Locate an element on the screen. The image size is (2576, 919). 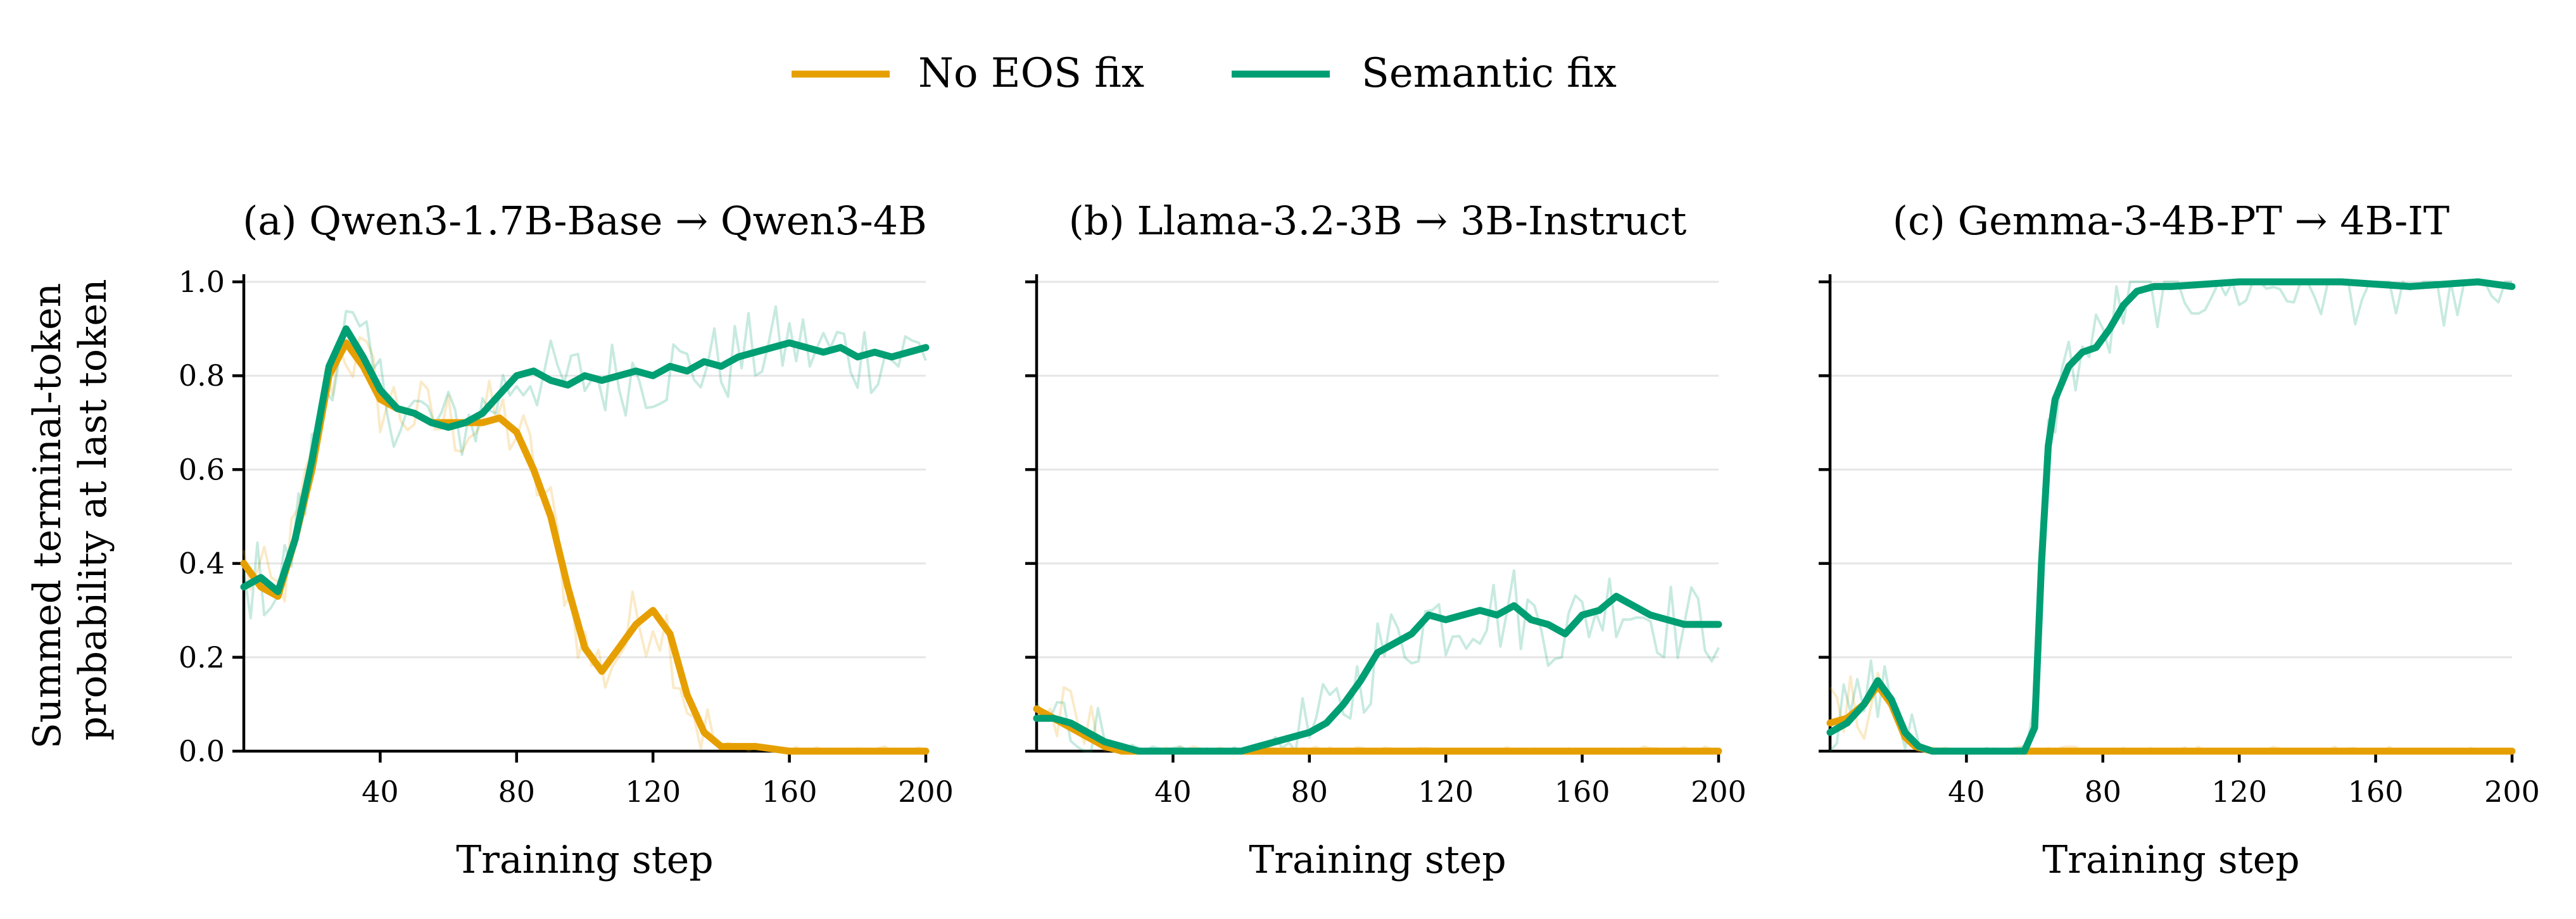
legend-label-semantic: Semantic fix is located at coordinates (1489, 73).